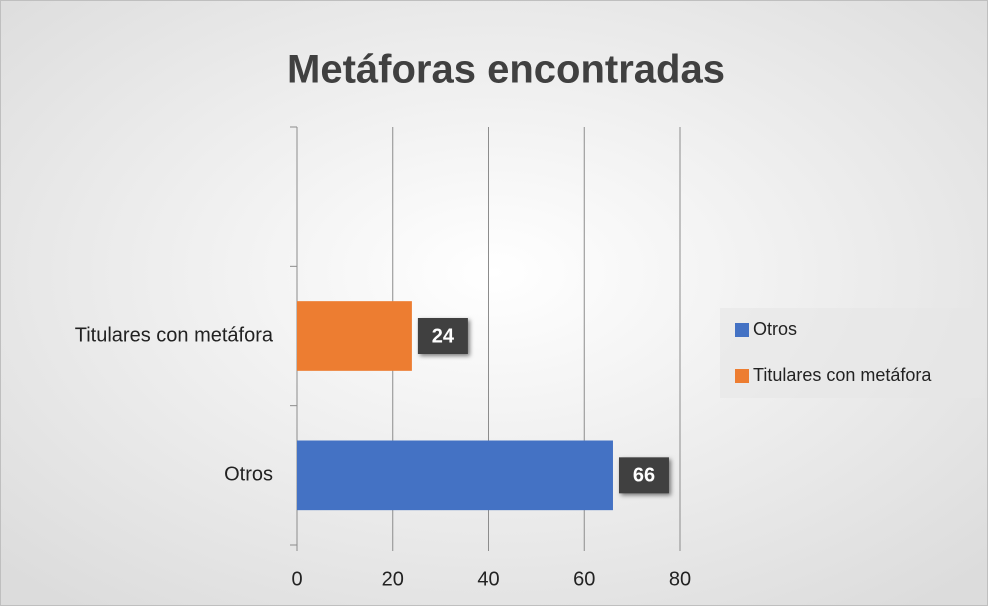 This screenshot has width=988, height=606. What do you see at coordinates (488, 579) in the screenshot?
I see `x-tick-label: 40` at bounding box center [488, 579].